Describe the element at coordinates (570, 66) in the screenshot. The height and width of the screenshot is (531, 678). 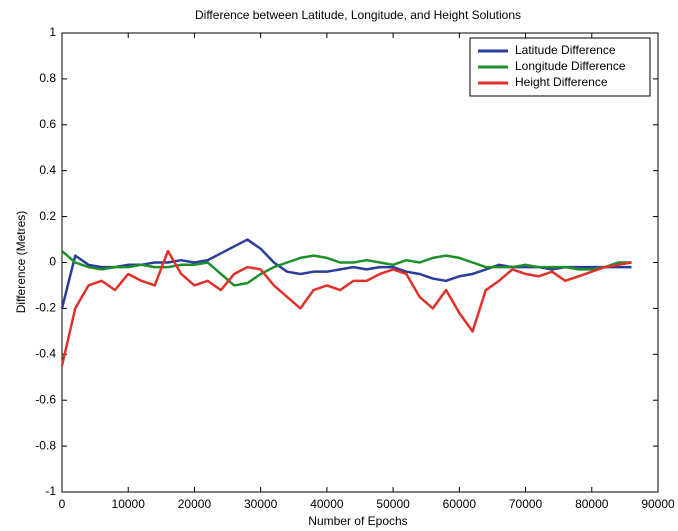
I see `legend-label: Longitude Difference` at that location.